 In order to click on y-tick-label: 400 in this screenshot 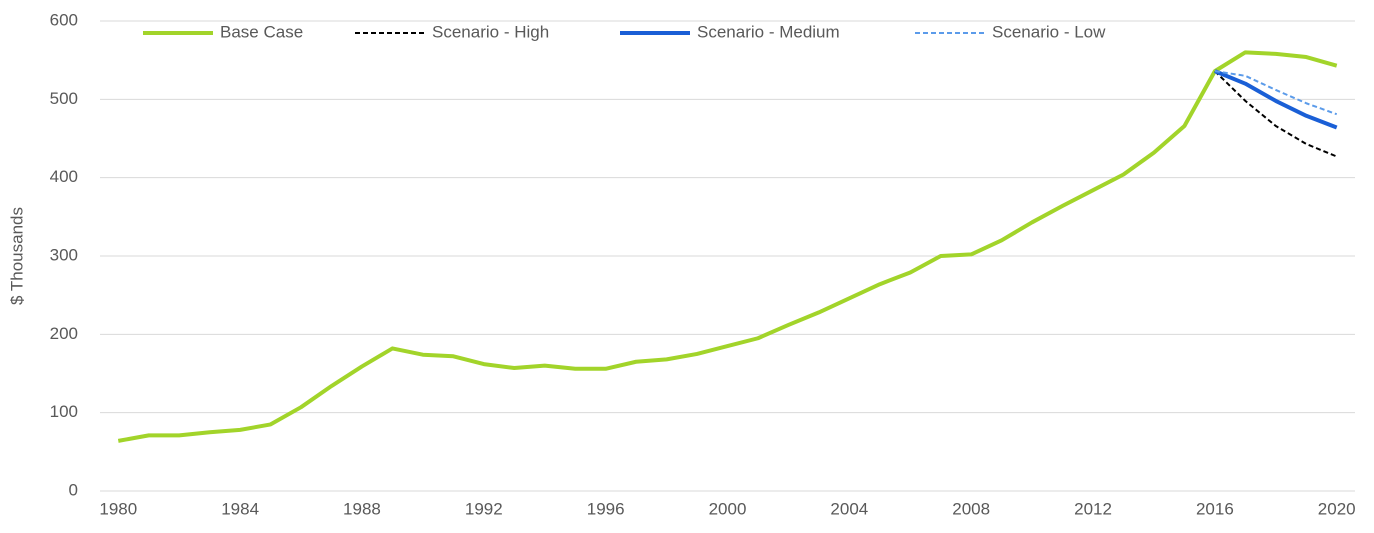, I will do `click(64, 176)`.